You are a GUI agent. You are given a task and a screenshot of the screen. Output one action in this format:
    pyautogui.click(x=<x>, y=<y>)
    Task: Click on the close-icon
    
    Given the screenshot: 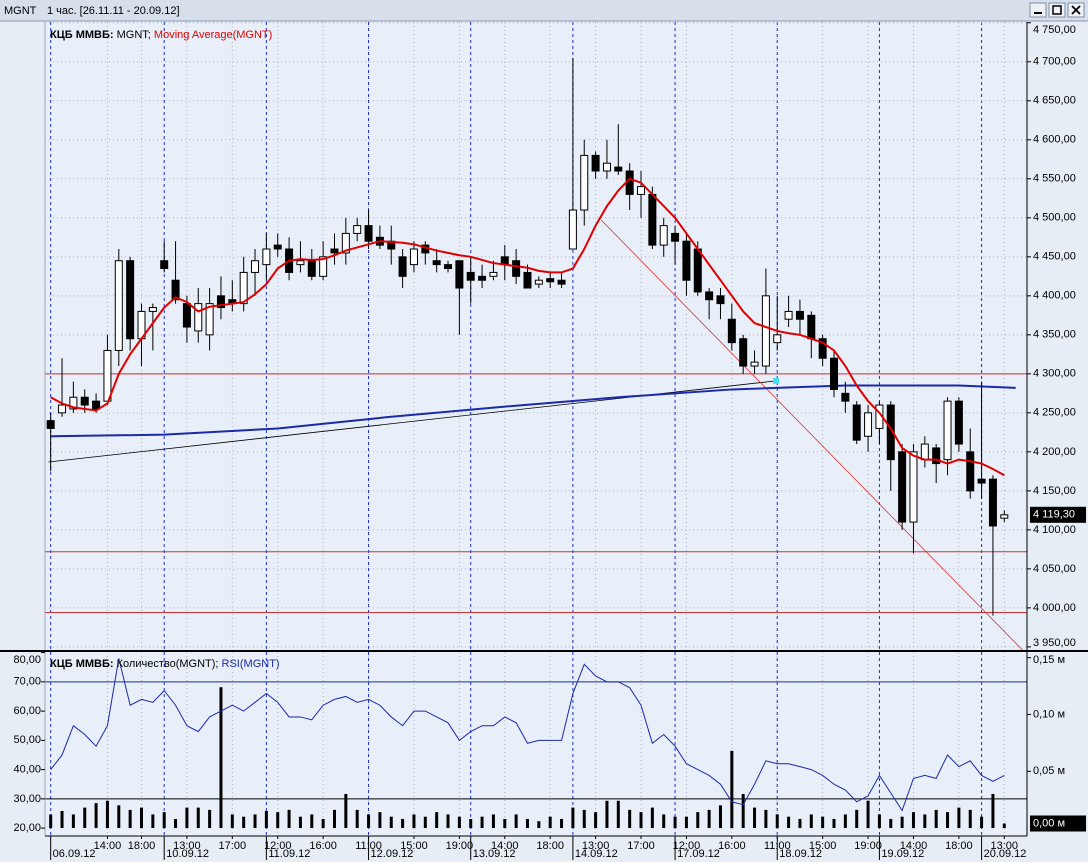 What is the action you would take?
    pyautogui.click(x=1076, y=10)
    